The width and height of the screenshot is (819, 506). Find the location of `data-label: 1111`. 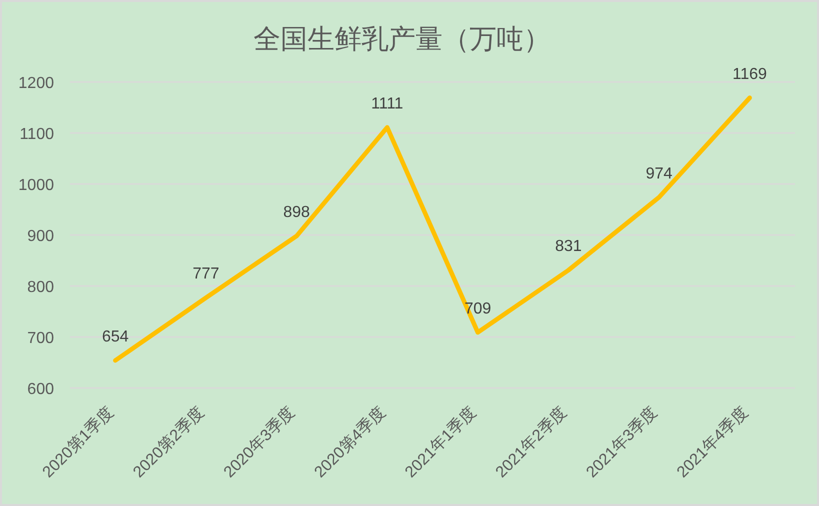

data-label: 1111 is located at coordinates (387, 103).